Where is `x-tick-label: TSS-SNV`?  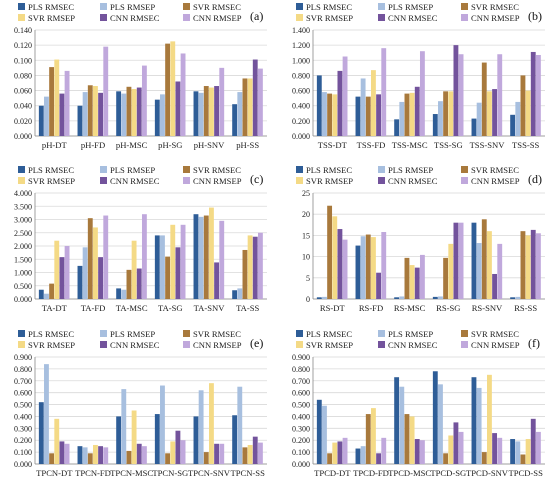 x-tick-label: TSS-SNV is located at coordinates (488, 145).